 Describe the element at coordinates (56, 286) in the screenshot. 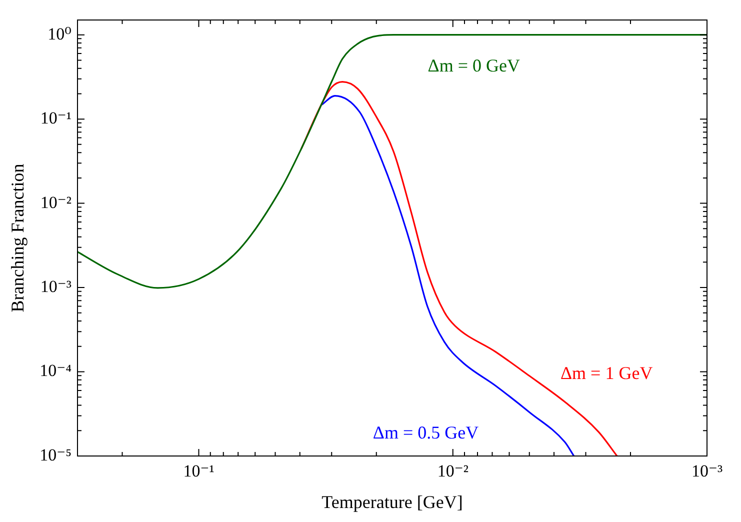

I see `y-tick-label: 10⁻³` at that location.